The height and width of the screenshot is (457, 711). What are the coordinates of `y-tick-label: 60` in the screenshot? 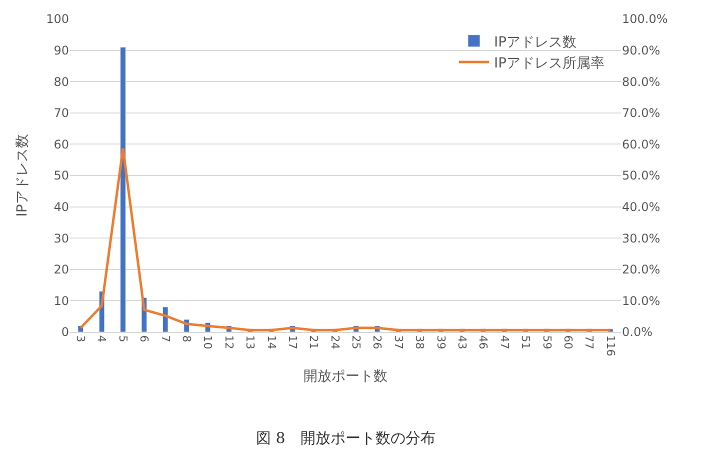 It's located at (61, 144).